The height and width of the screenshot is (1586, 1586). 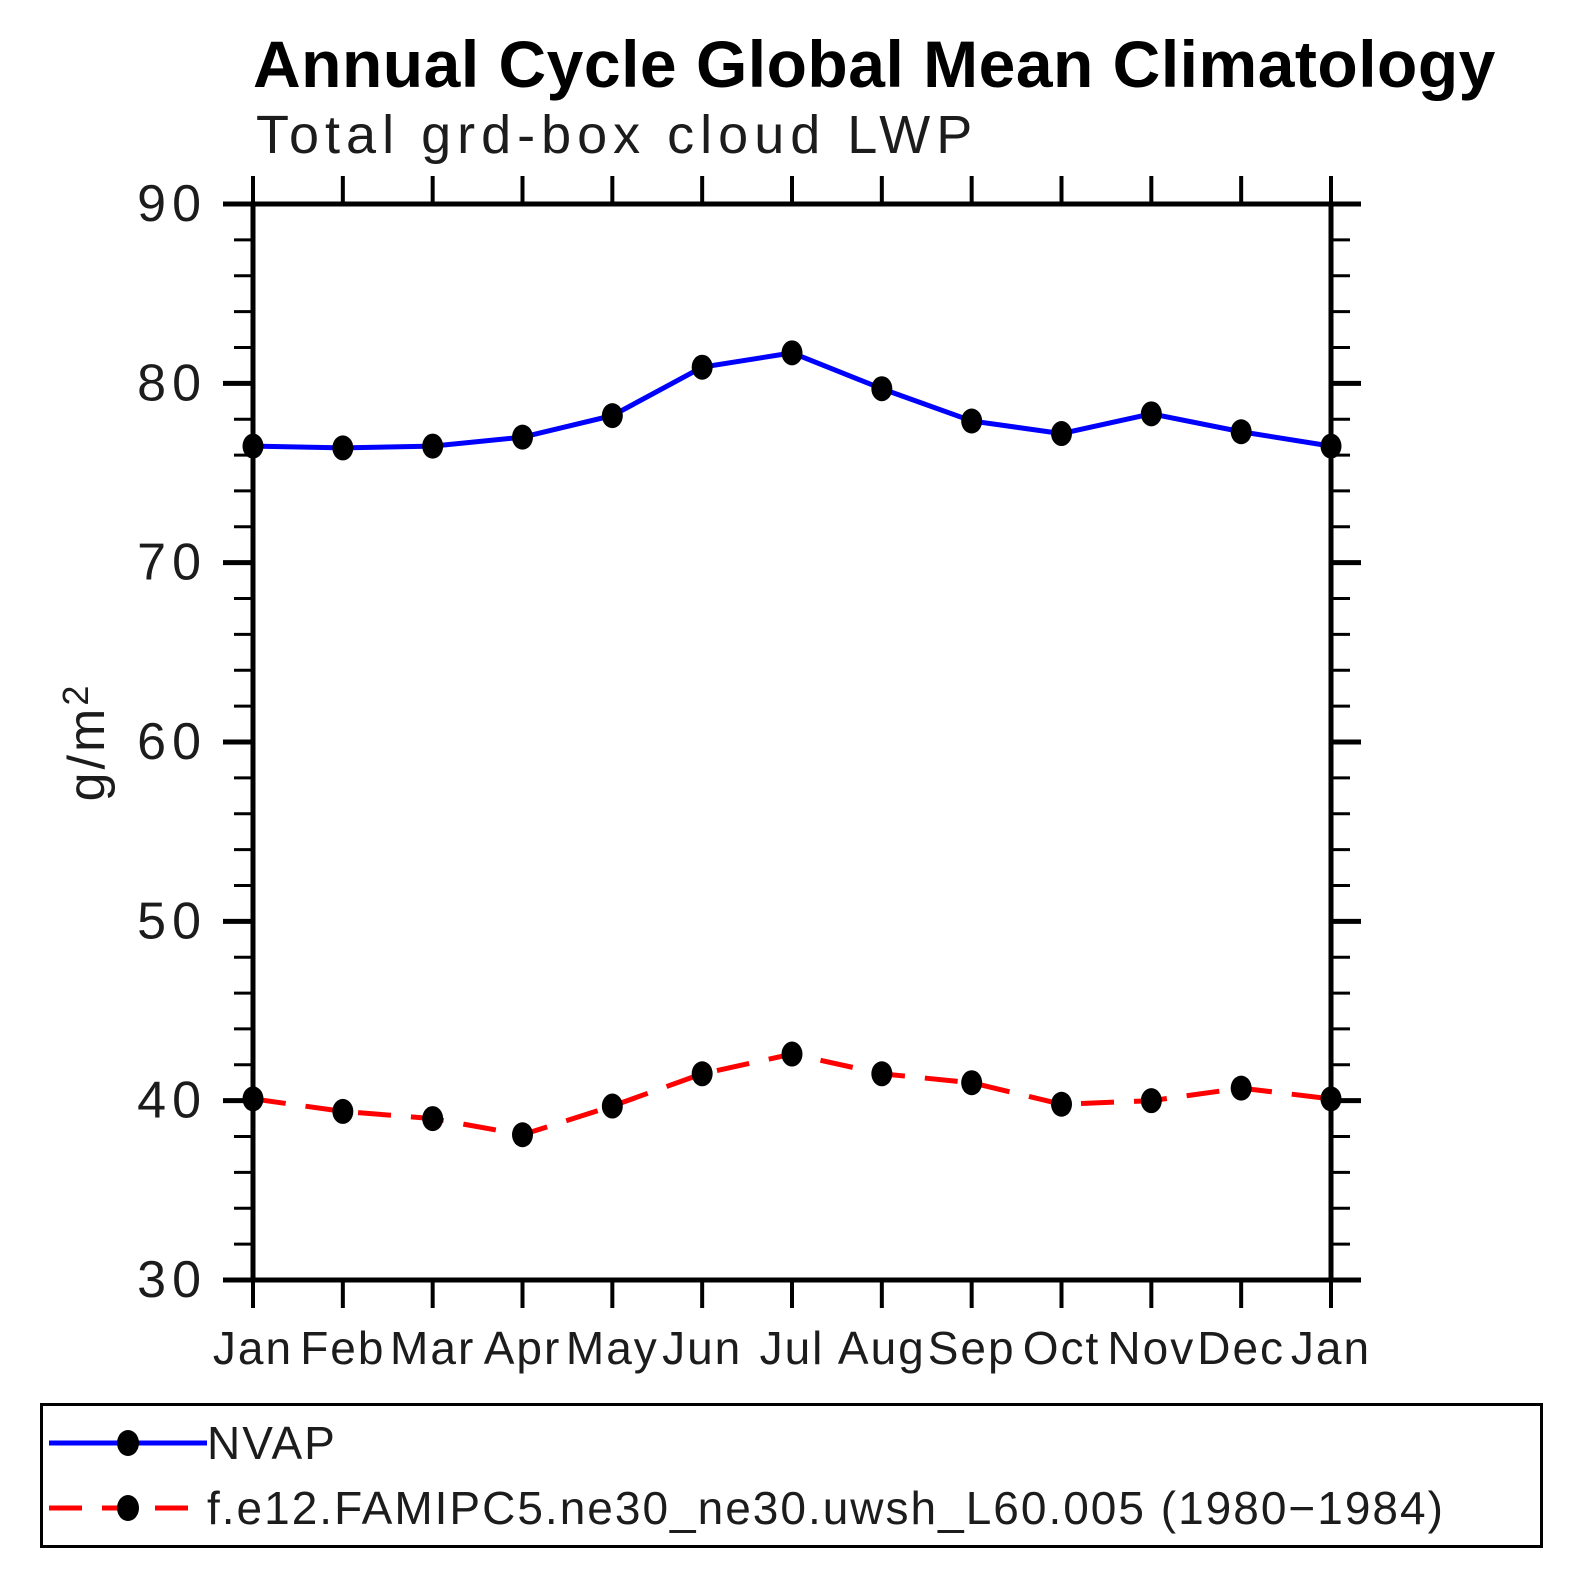 What do you see at coordinates (1062, 1348) in the screenshot?
I see `x-tick-label: Oct` at bounding box center [1062, 1348].